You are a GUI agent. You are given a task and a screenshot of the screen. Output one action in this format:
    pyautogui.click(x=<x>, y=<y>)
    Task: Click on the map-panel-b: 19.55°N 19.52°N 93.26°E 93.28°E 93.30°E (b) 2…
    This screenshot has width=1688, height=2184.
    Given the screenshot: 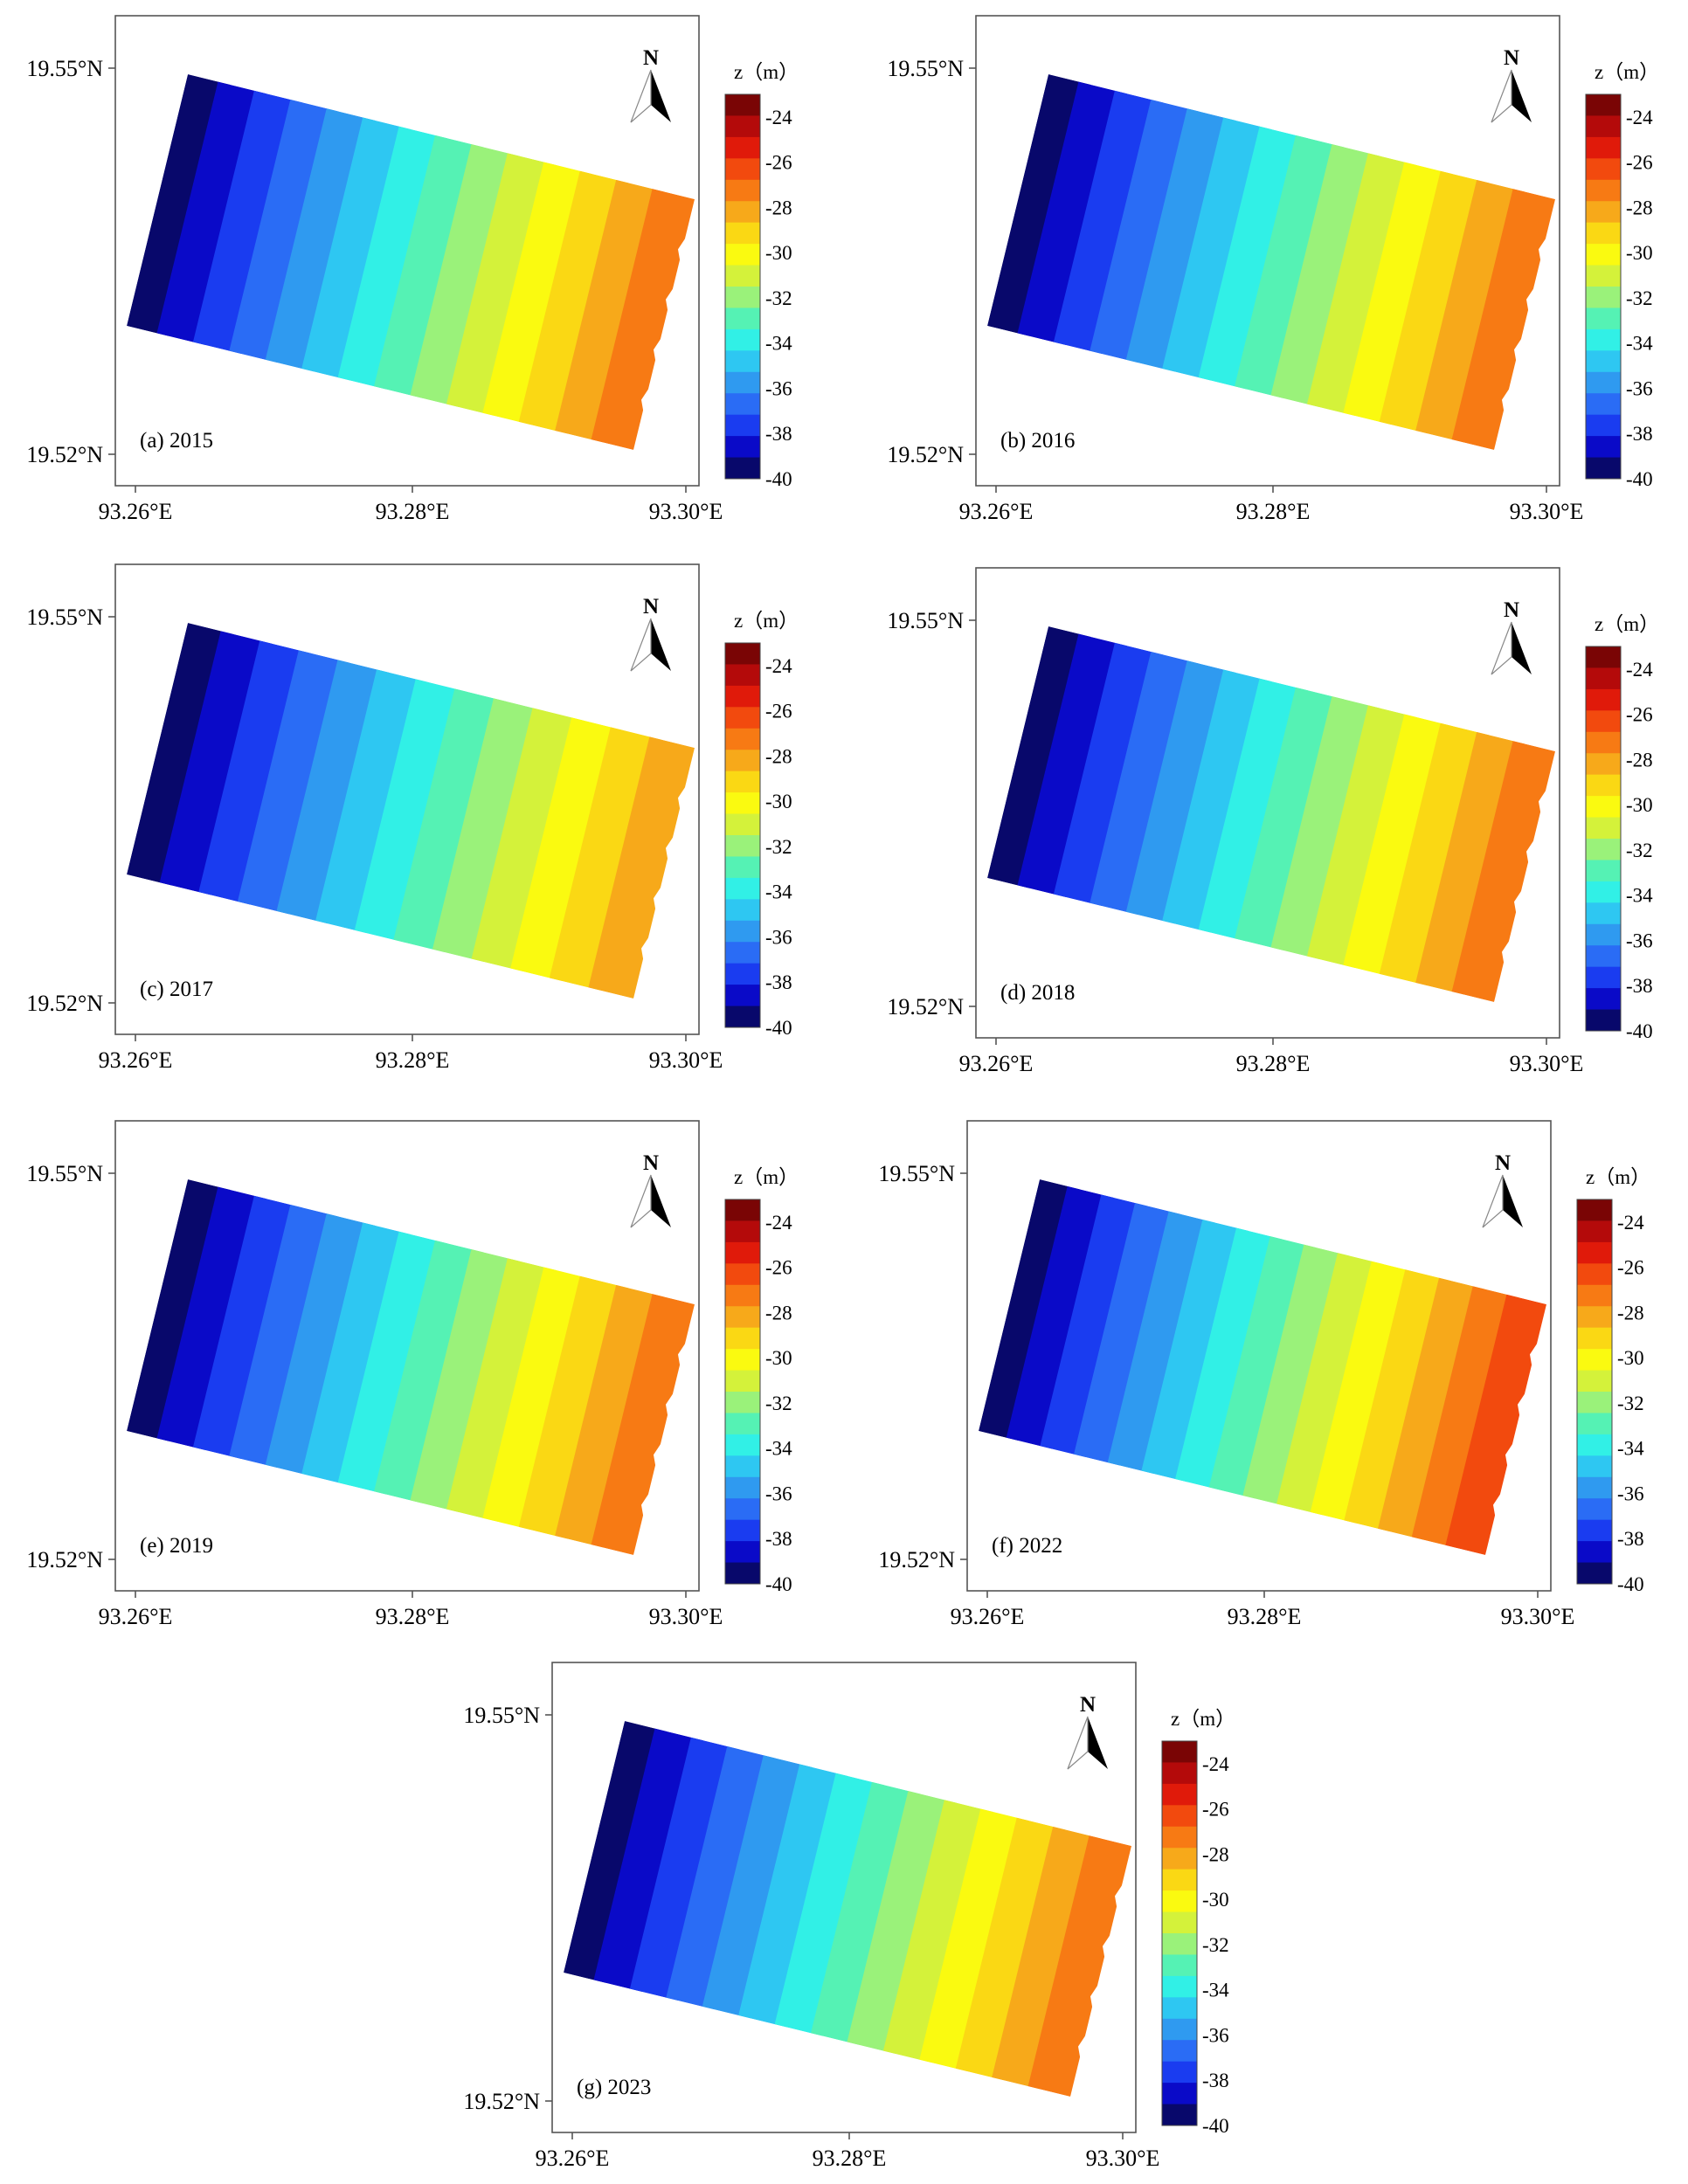 What is the action you would take?
    pyautogui.click(x=1260, y=262)
    